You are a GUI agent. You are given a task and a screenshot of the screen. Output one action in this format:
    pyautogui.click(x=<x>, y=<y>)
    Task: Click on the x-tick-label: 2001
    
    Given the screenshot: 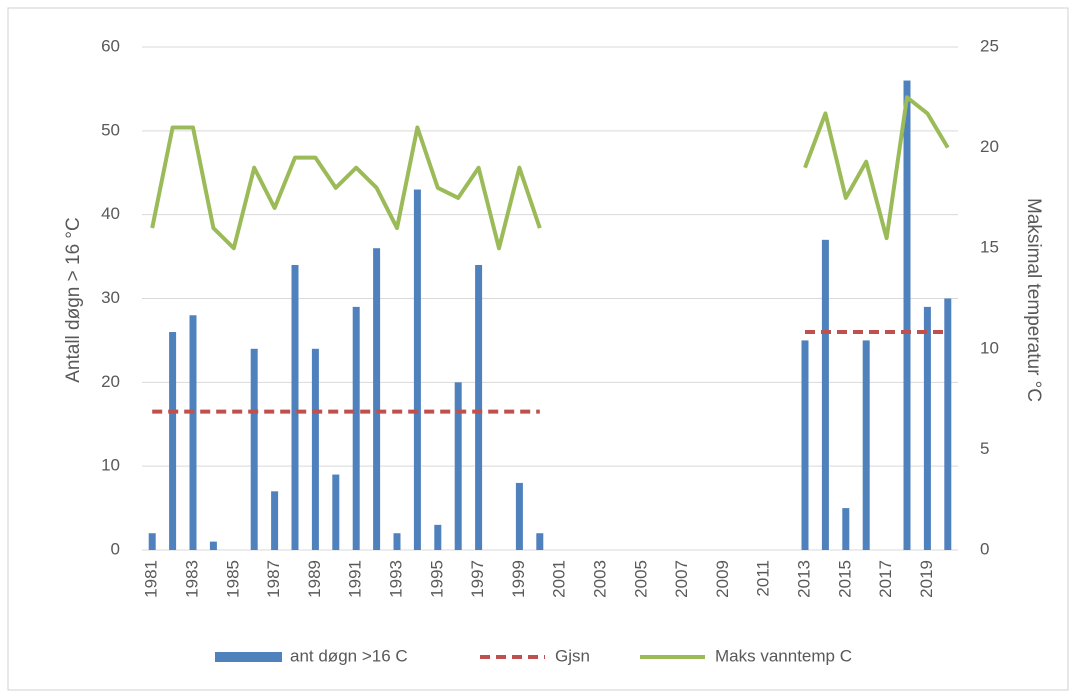 What is the action you would take?
    pyautogui.click(x=559, y=579)
    